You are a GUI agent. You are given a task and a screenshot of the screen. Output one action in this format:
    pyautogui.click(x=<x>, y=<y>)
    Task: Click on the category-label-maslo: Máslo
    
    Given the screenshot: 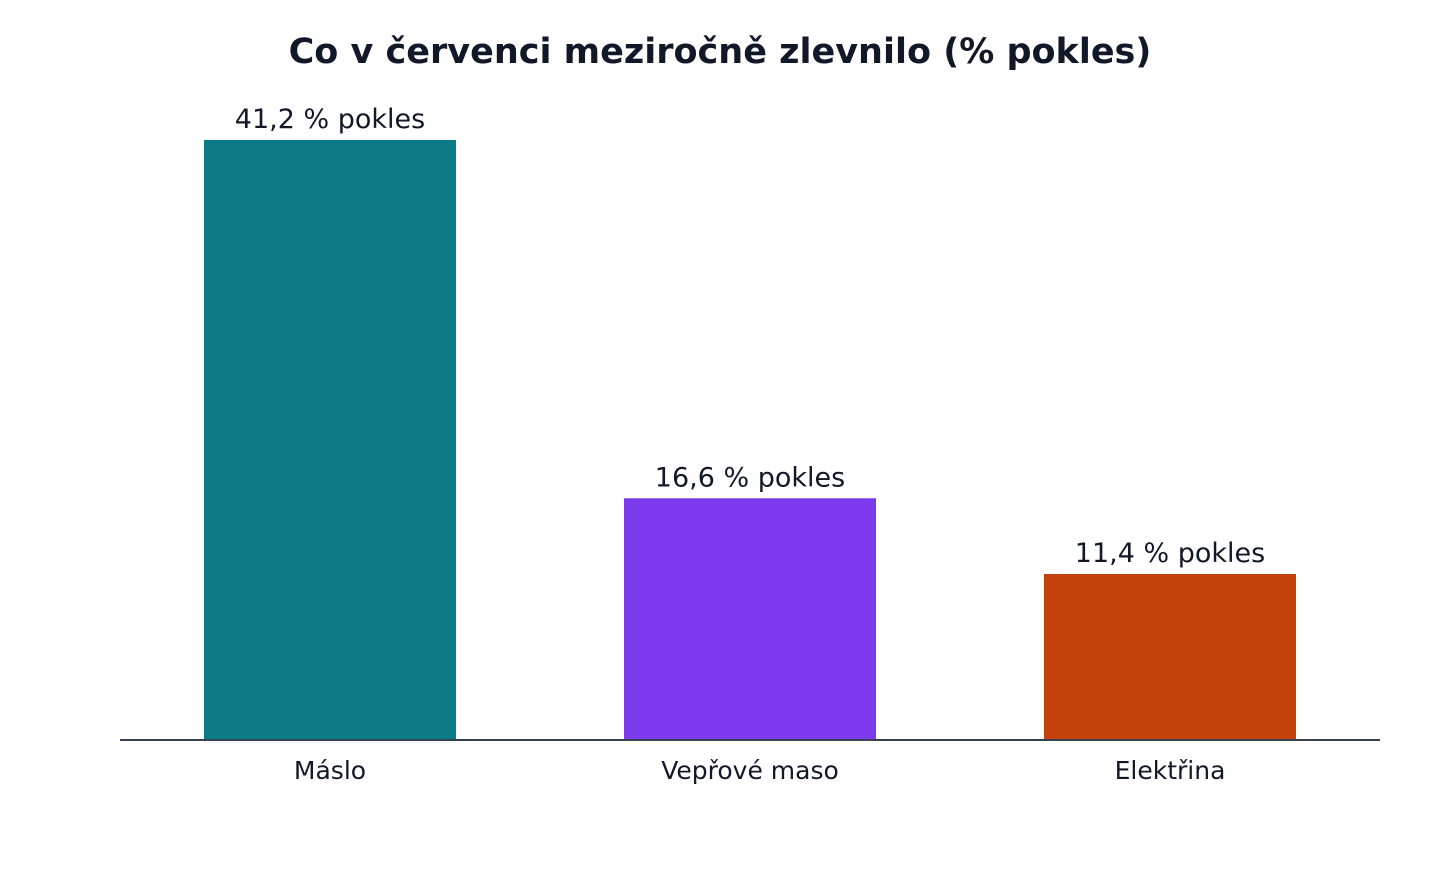 What is the action you would take?
    pyautogui.click(x=330, y=770)
    